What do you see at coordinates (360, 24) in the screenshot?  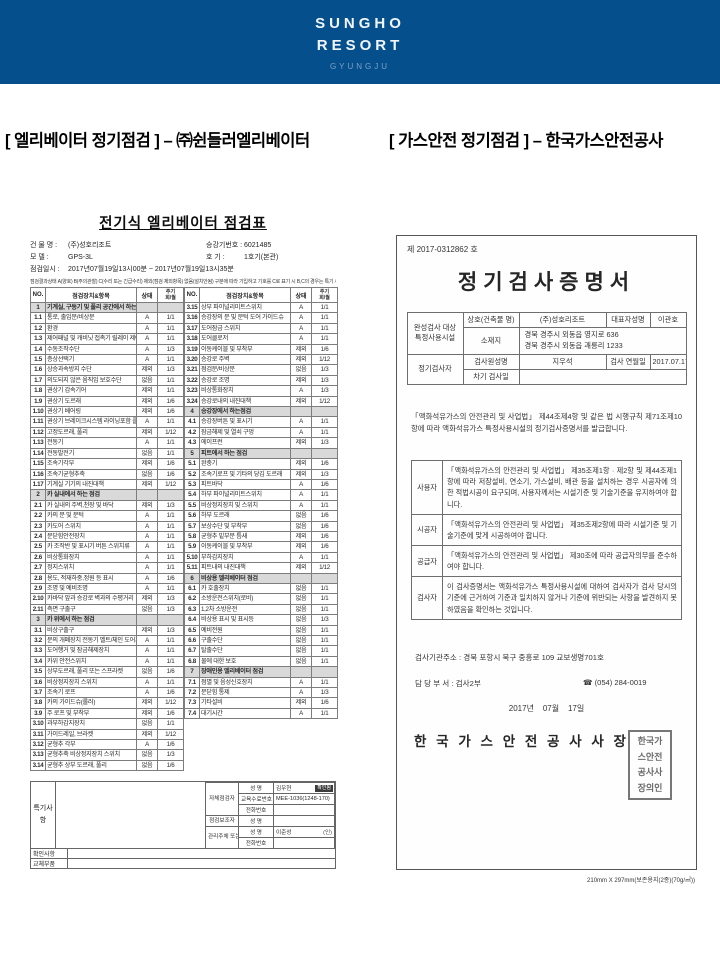 I see `brand-line1: SUNGHO` at bounding box center [360, 24].